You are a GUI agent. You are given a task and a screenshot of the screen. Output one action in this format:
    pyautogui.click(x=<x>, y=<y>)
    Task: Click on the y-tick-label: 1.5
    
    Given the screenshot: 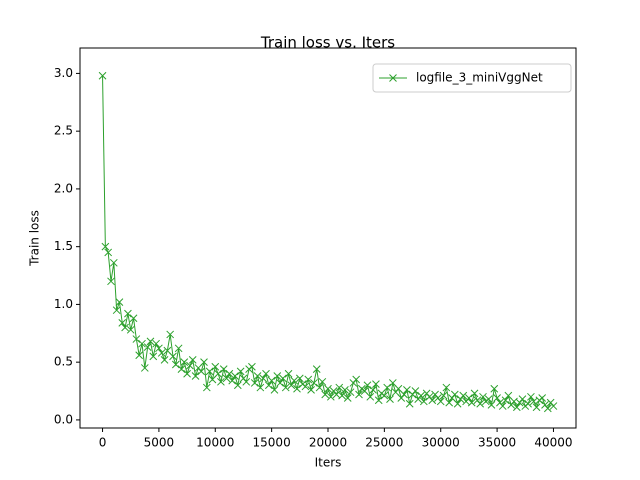 What is the action you would take?
    pyautogui.click(x=63, y=246)
    